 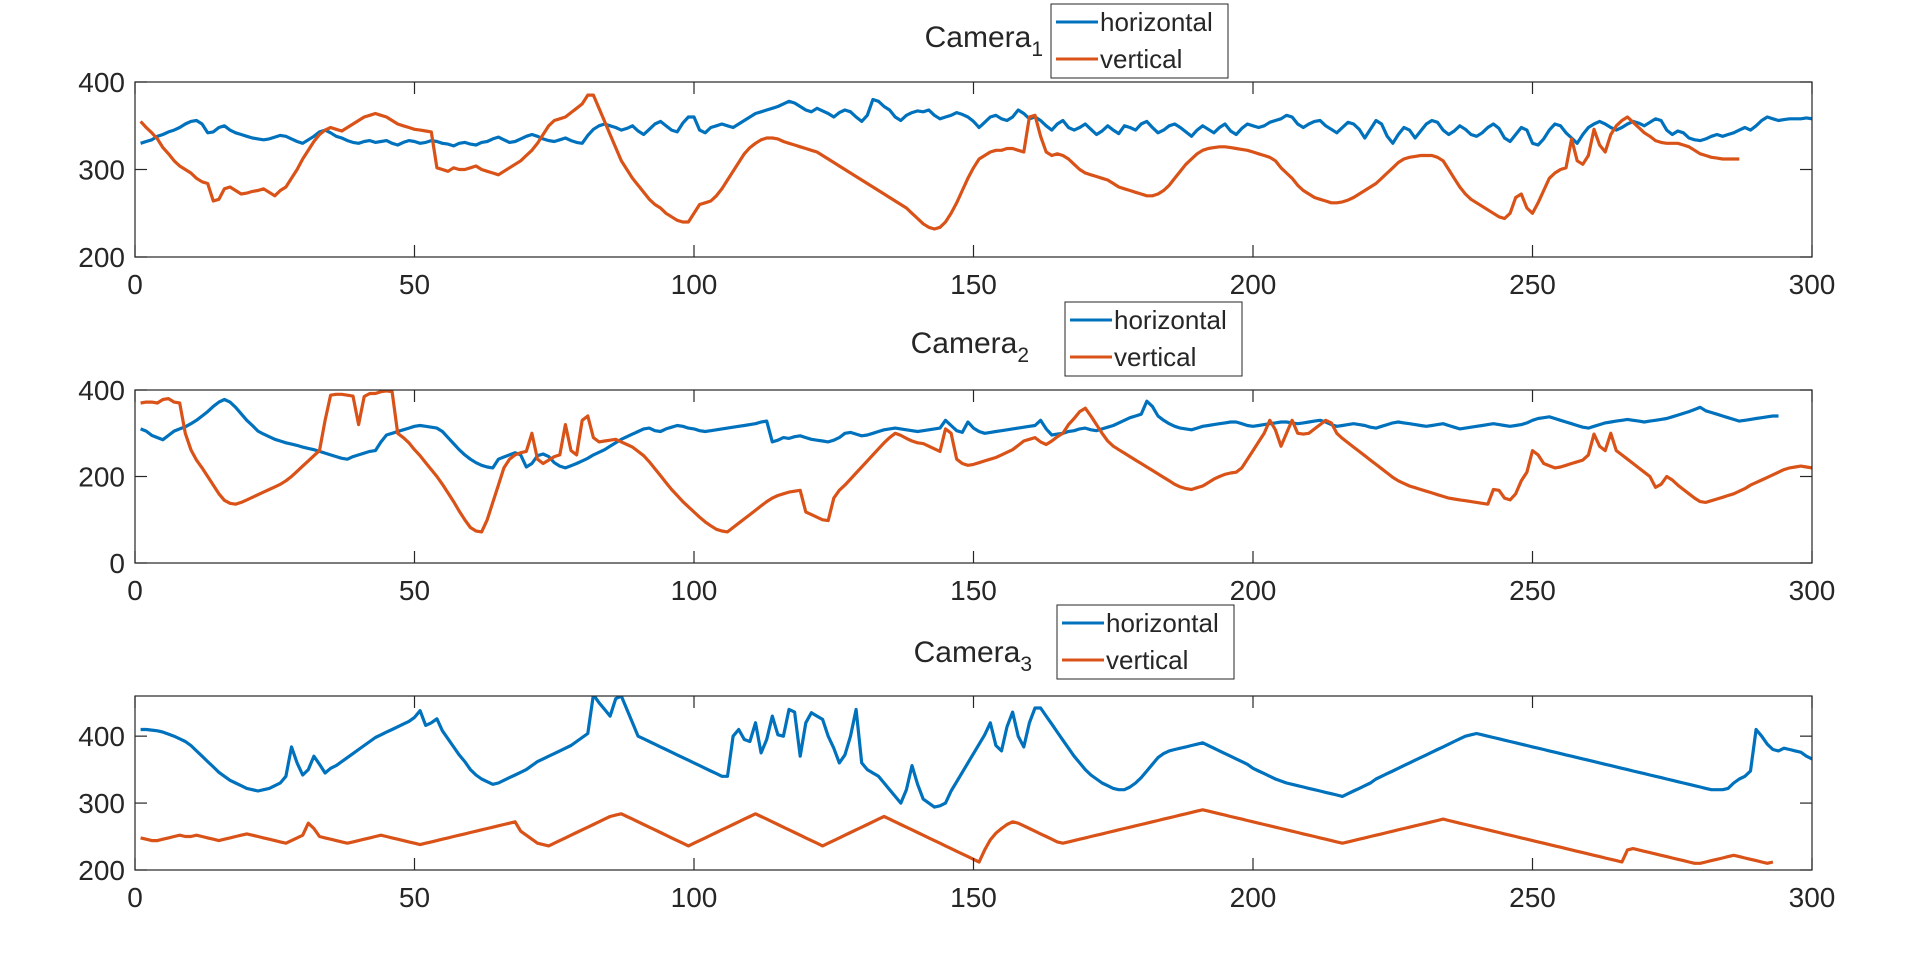 I want to click on subplot-title: Camera2, so click(x=970, y=347).